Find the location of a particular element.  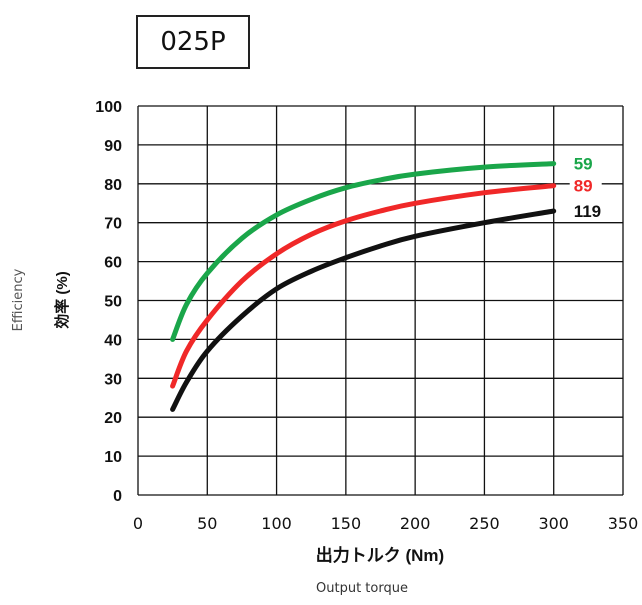

y-tick-label: 70 is located at coordinates (113, 224).